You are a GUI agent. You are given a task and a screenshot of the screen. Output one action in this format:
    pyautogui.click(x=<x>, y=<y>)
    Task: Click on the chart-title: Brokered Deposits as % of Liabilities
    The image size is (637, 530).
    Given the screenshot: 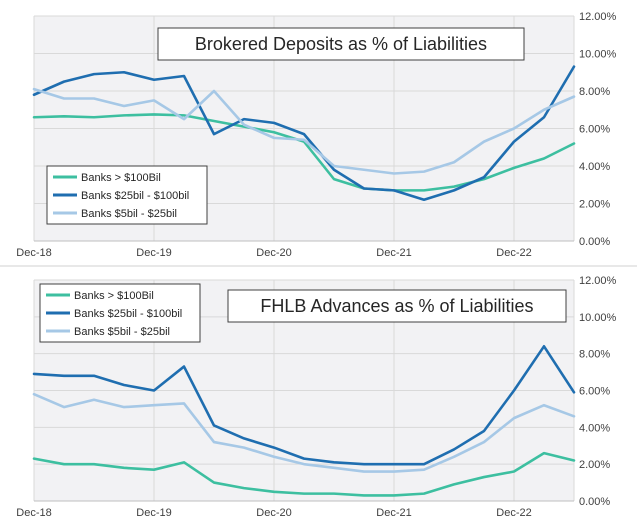 What is the action you would take?
    pyautogui.click(x=341, y=44)
    